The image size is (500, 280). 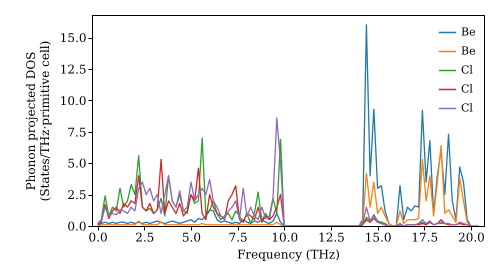 I want to click on y-tick-label: 7.5, so click(x=76, y=132).